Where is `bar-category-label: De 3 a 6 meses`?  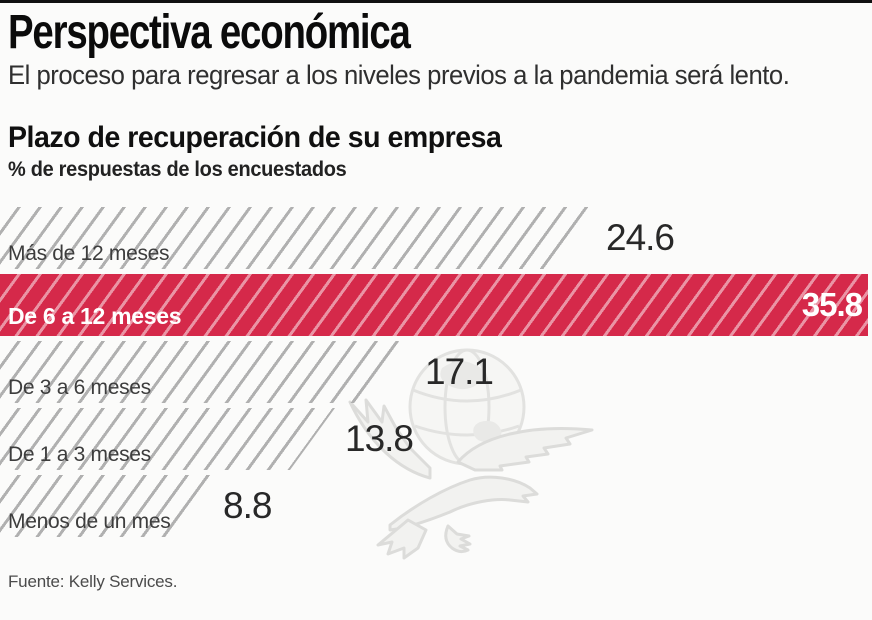
bar-category-label: De 3 a 6 meses is located at coordinates (79, 387).